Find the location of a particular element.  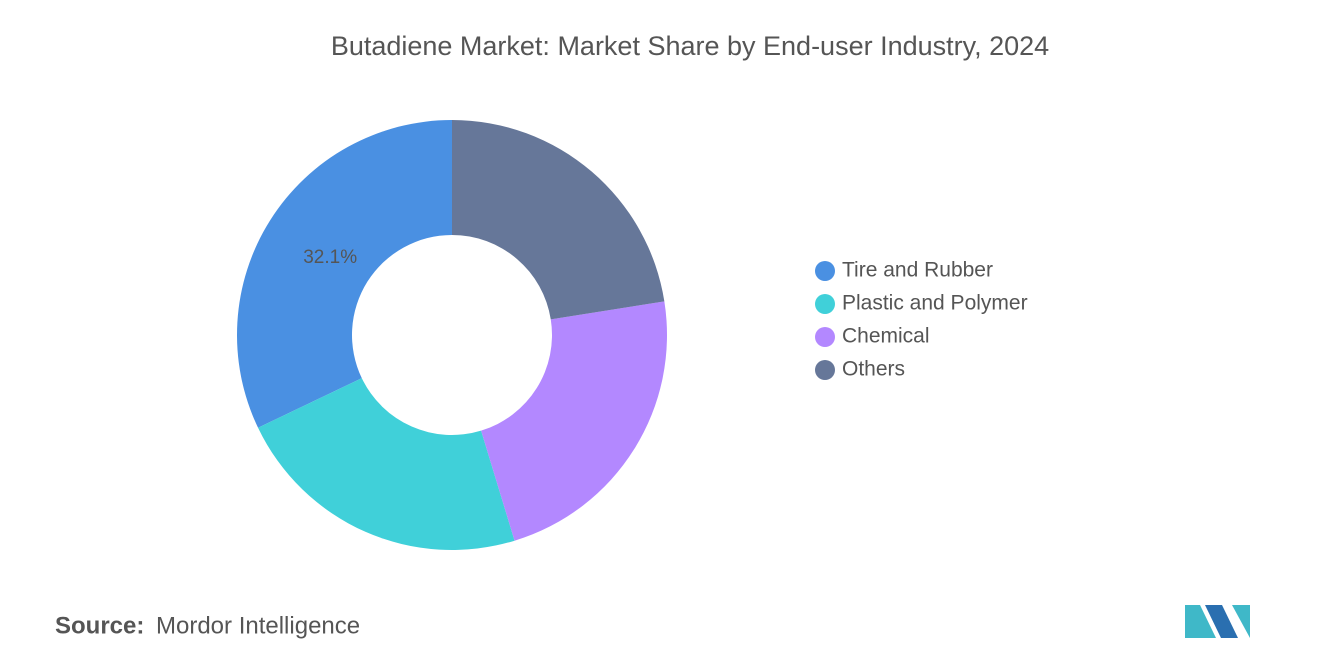

legend-label: Chemical is located at coordinates (886, 336).